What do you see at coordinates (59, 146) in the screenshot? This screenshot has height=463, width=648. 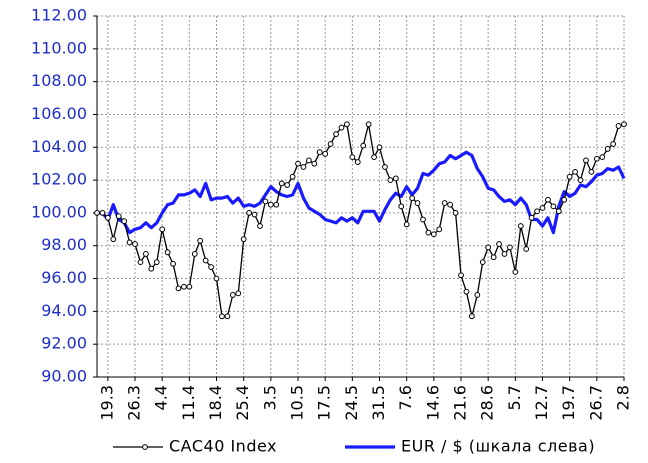 I see `y-tick-label: 104.00` at bounding box center [59, 146].